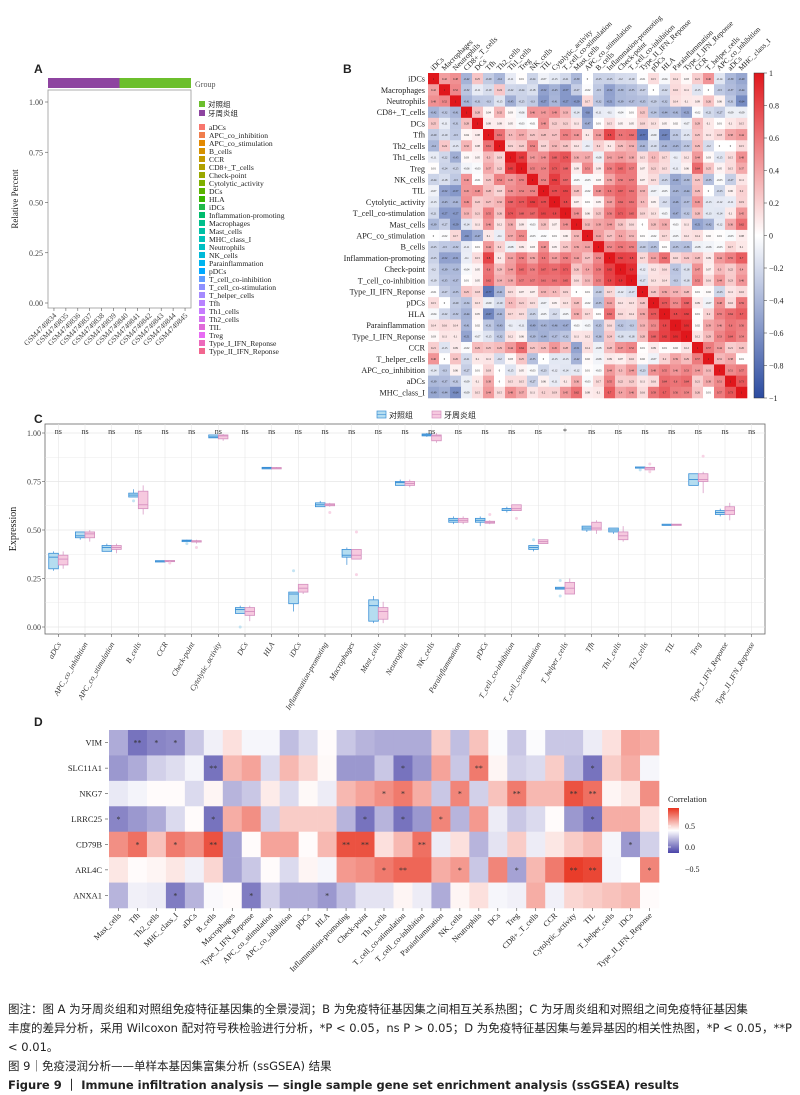  I want to click on cell-value: -0.03, so click(533, 370).